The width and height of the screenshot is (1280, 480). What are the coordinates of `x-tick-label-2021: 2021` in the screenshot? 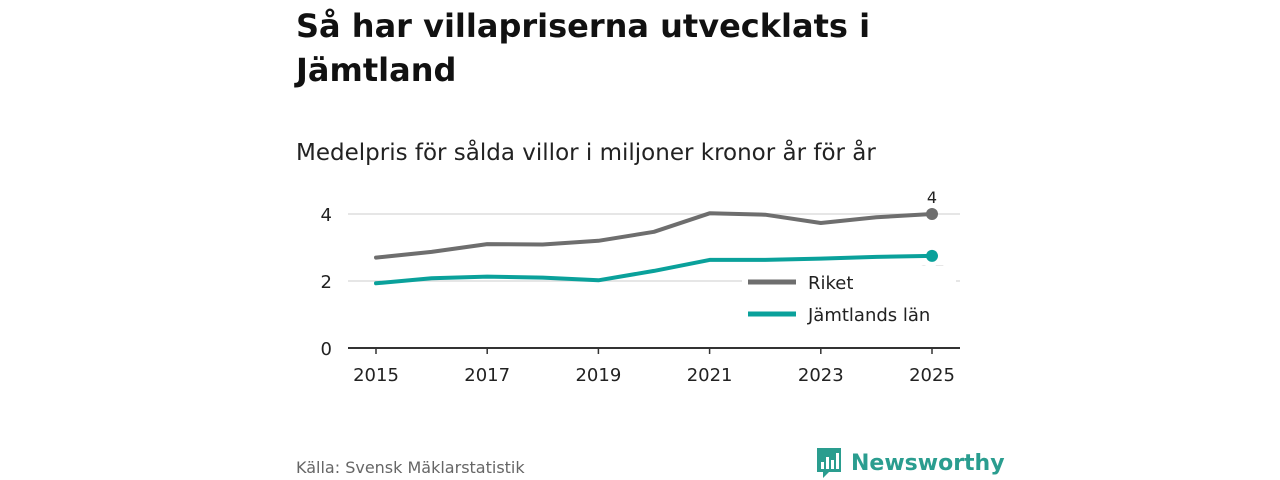 It's located at (710, 375).